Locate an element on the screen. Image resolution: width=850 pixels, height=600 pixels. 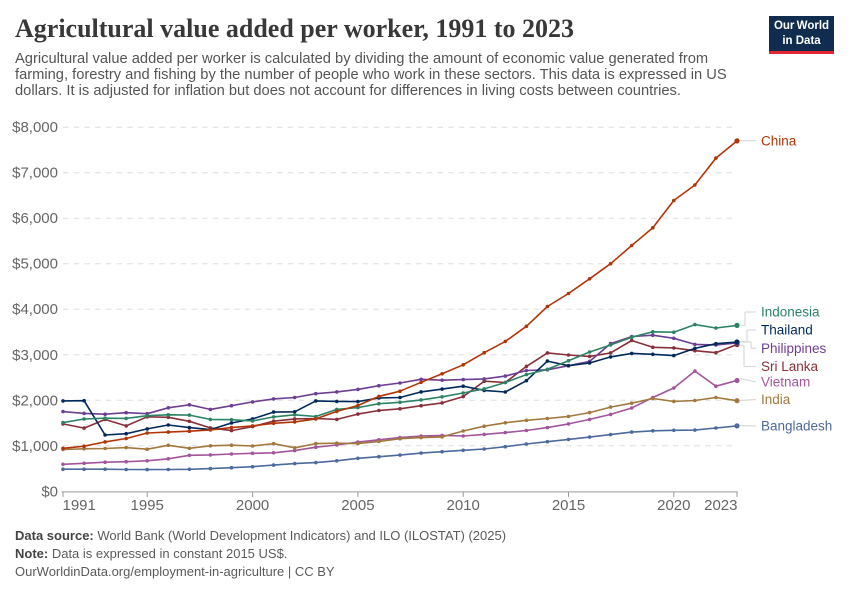
svg-text: India is located at coordinates (776, 399).